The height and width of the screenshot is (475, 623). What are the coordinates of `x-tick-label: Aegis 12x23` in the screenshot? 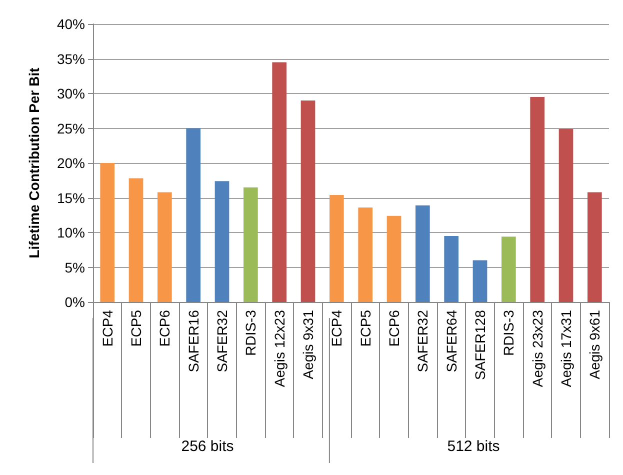 It's located at (279, 349).